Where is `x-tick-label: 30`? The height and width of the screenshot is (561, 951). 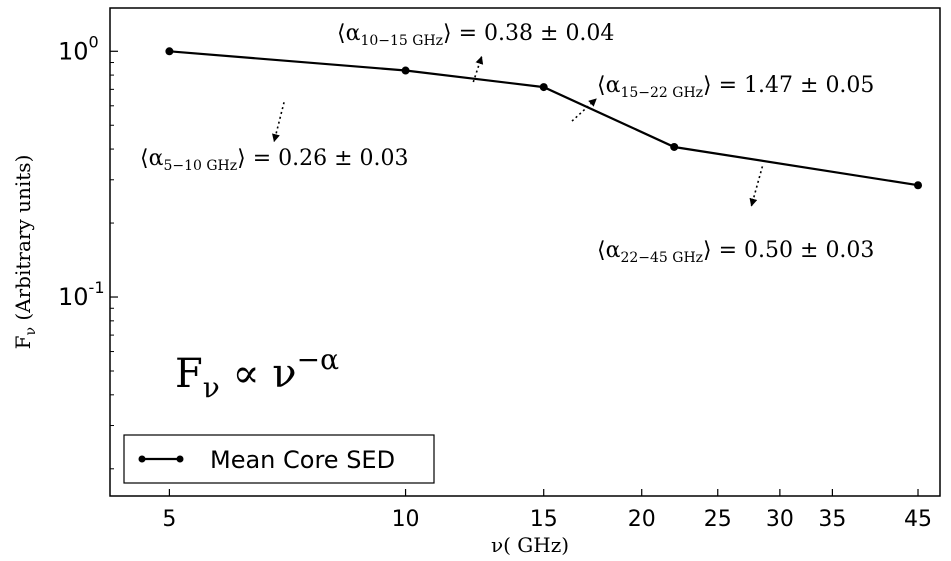 x-tick-label: 30 is located at coordinates (780, 519).